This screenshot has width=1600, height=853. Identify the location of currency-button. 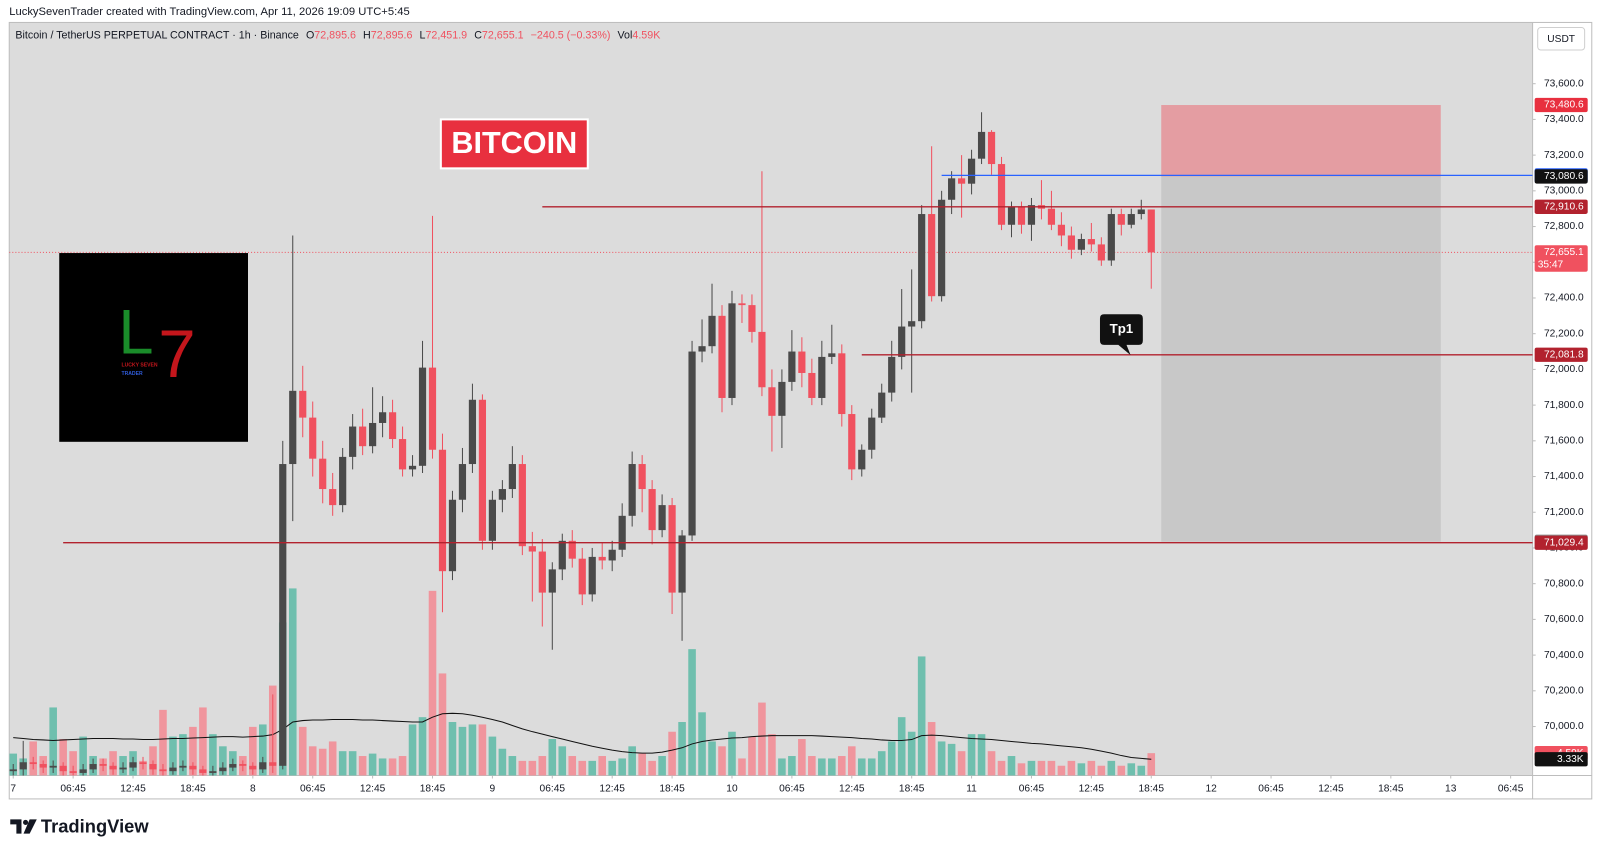
(1561, 39).